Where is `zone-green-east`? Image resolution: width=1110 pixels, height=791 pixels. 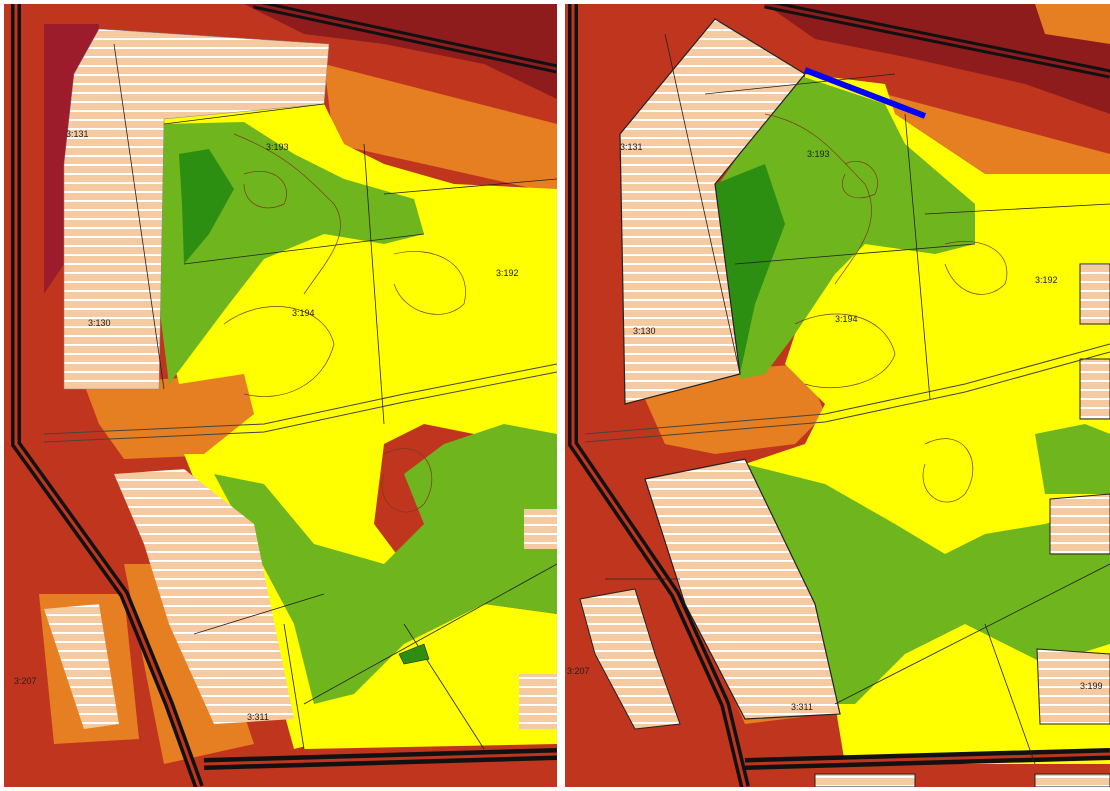 zone-green-east is located at coordinates (1072, 459).